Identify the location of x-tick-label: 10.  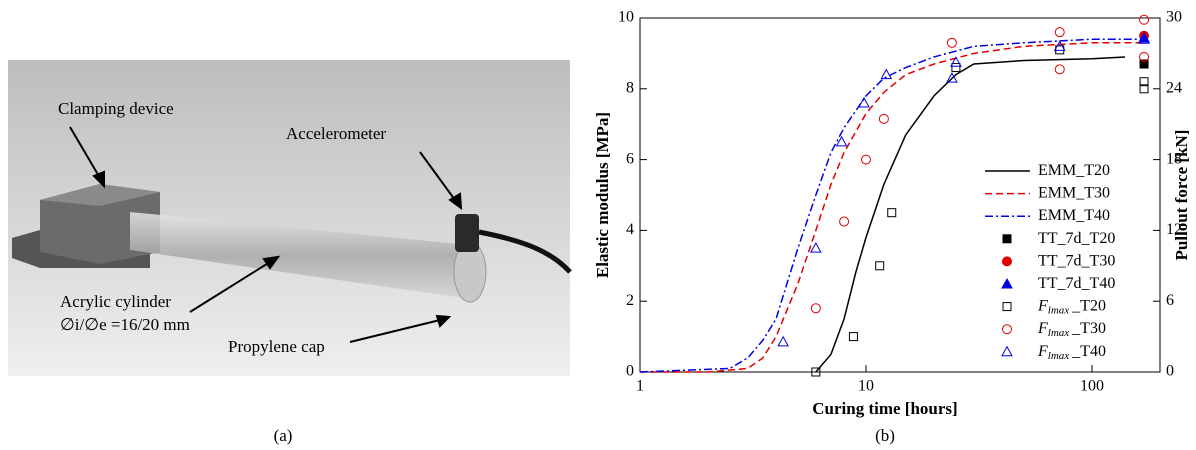
(866, 386).